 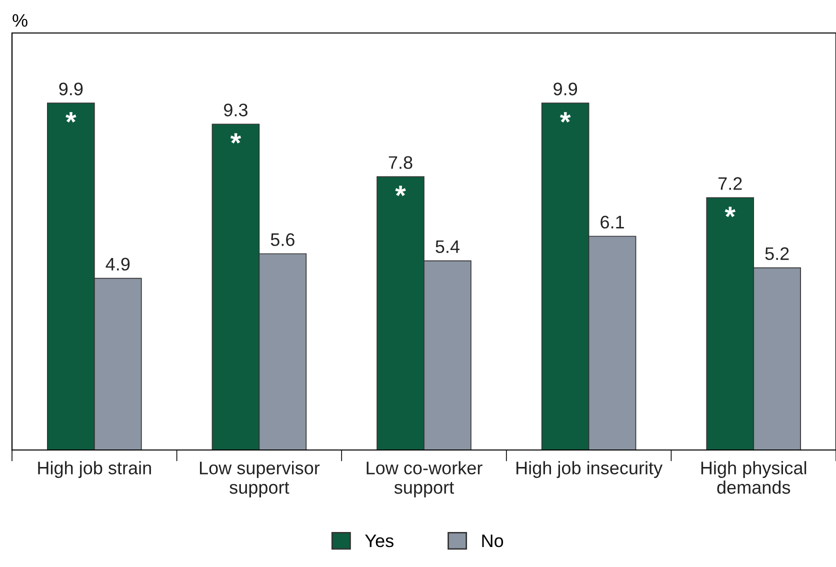 What do you see at coordinates (118, 264) in the screenshot?
I see `data-label: 4.9` at bounding box center [118, 264].